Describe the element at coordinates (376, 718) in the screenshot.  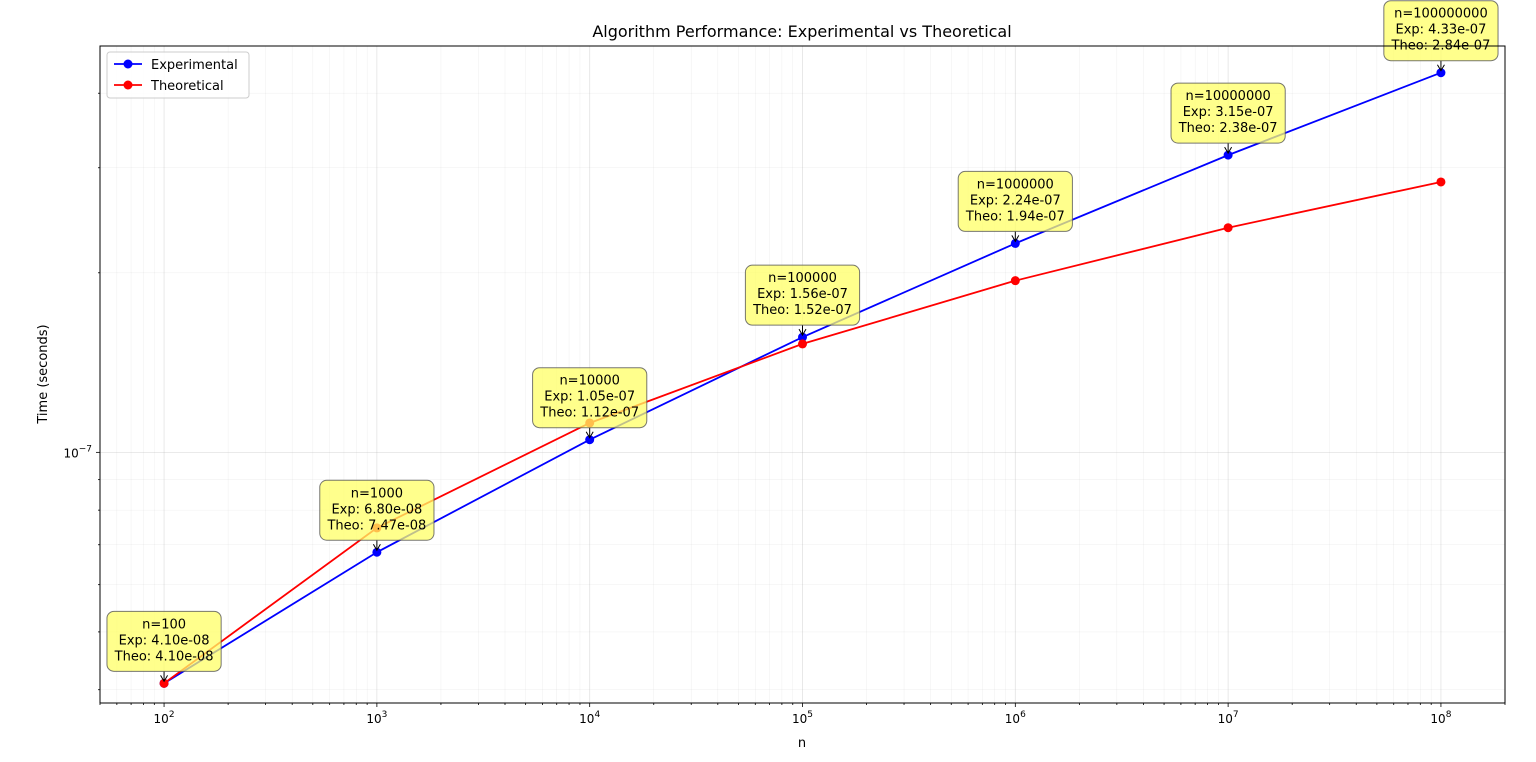
I see `x-tick-label: 10³` at that location.